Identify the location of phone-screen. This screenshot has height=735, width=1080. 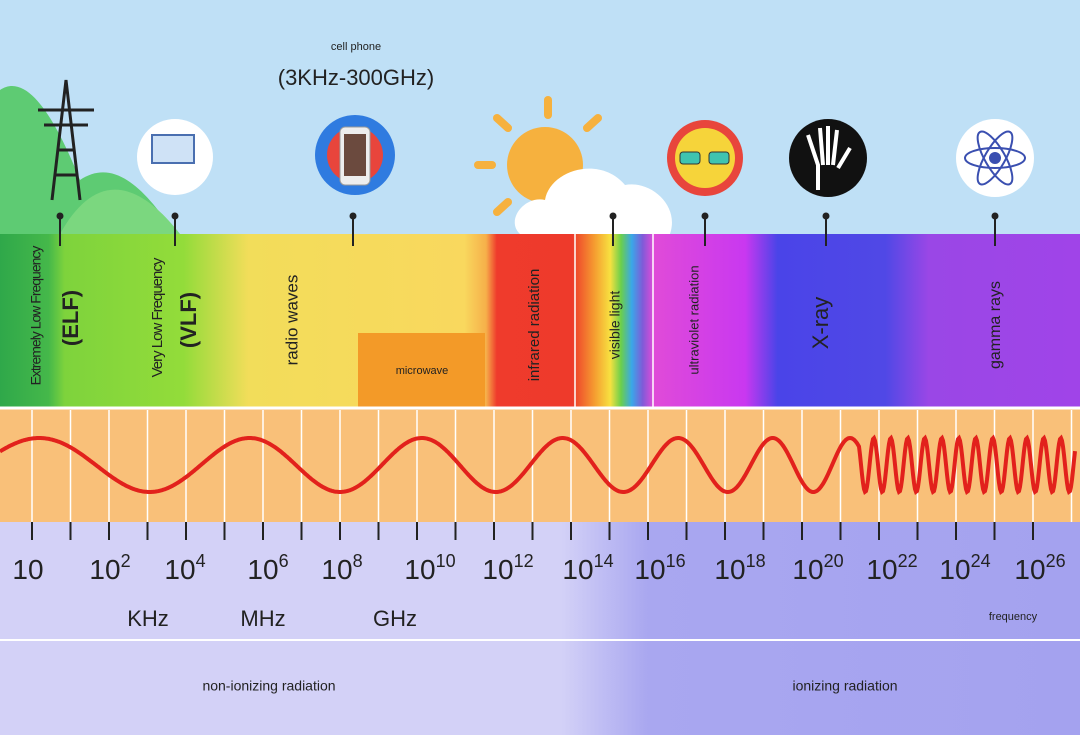
(355, 155).